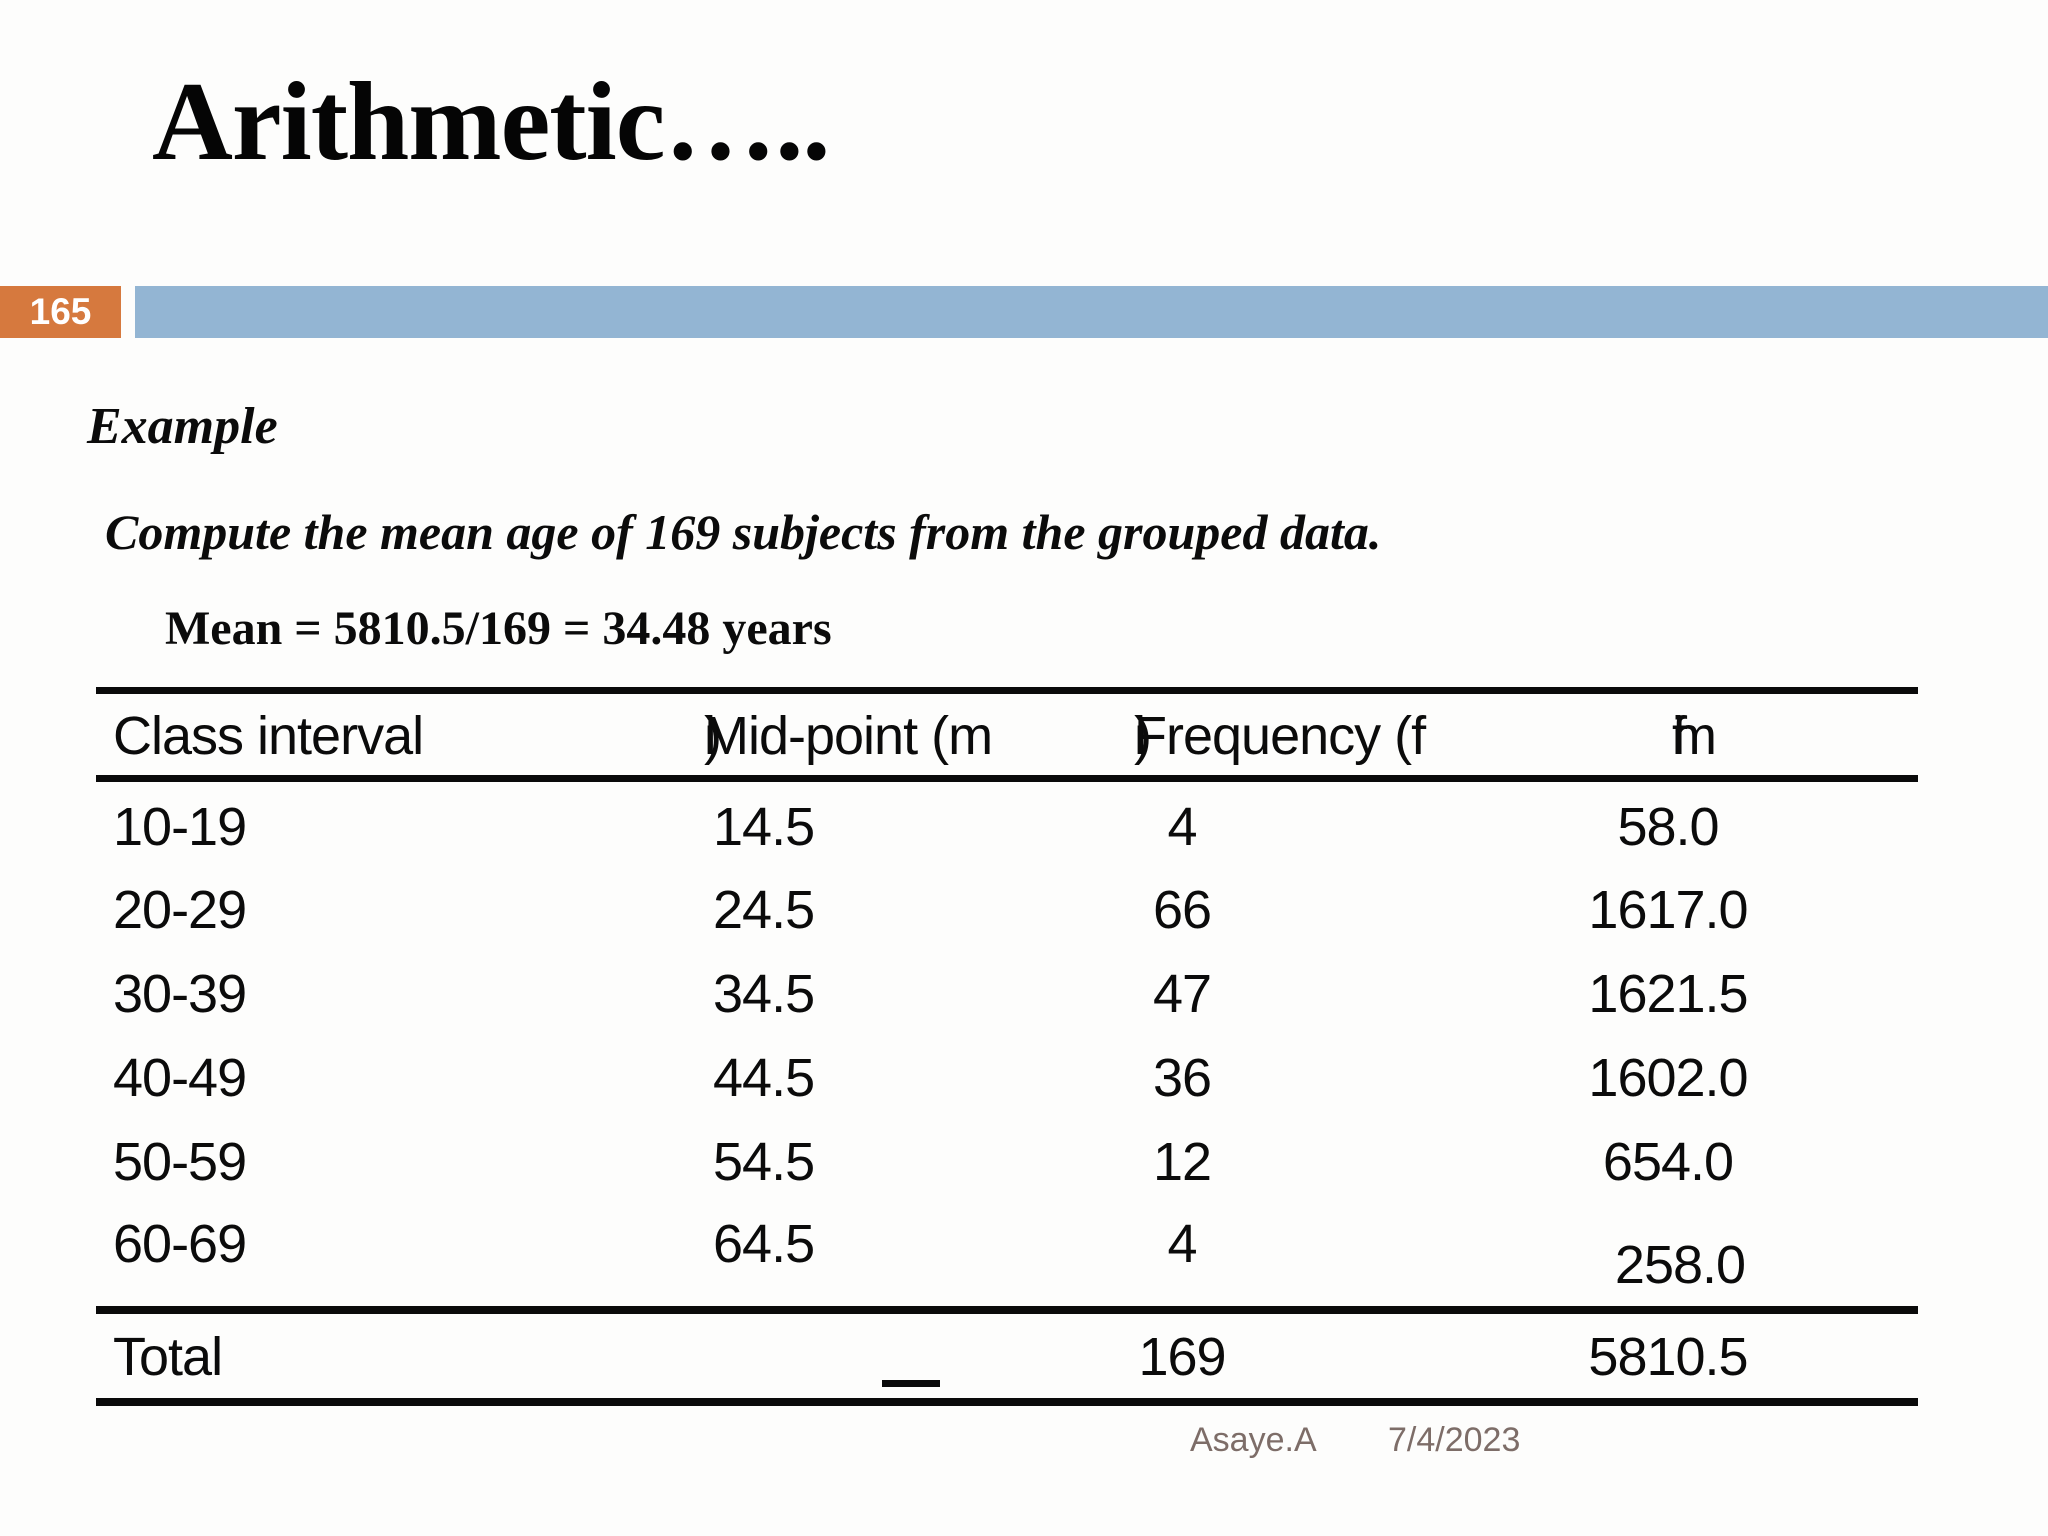 This screenshot has width=2048, height=1536. What do you see at coordinates (764, 910) in the screenshot?
I see `cell-midpoint: 24.5` at bounding box center [764, 910].